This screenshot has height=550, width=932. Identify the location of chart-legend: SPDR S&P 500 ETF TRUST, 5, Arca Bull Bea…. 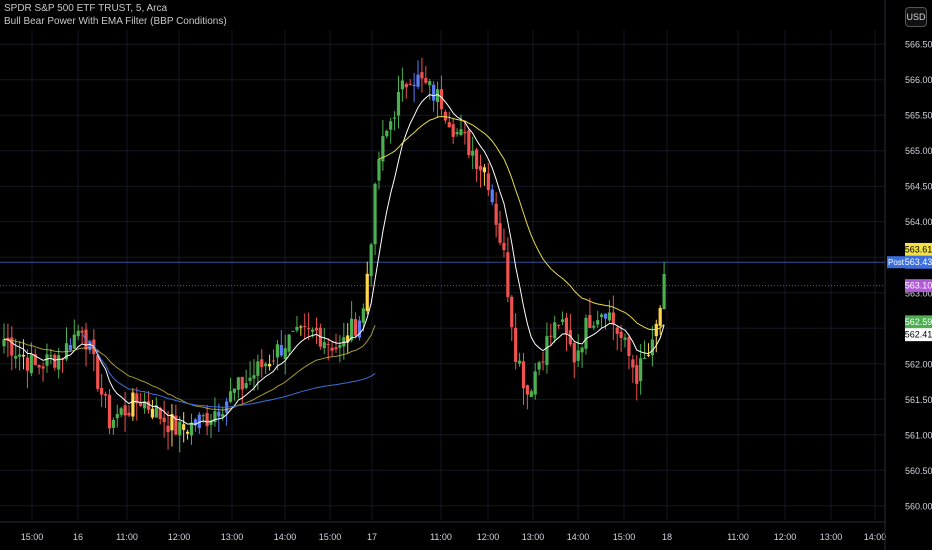
(115, 15).